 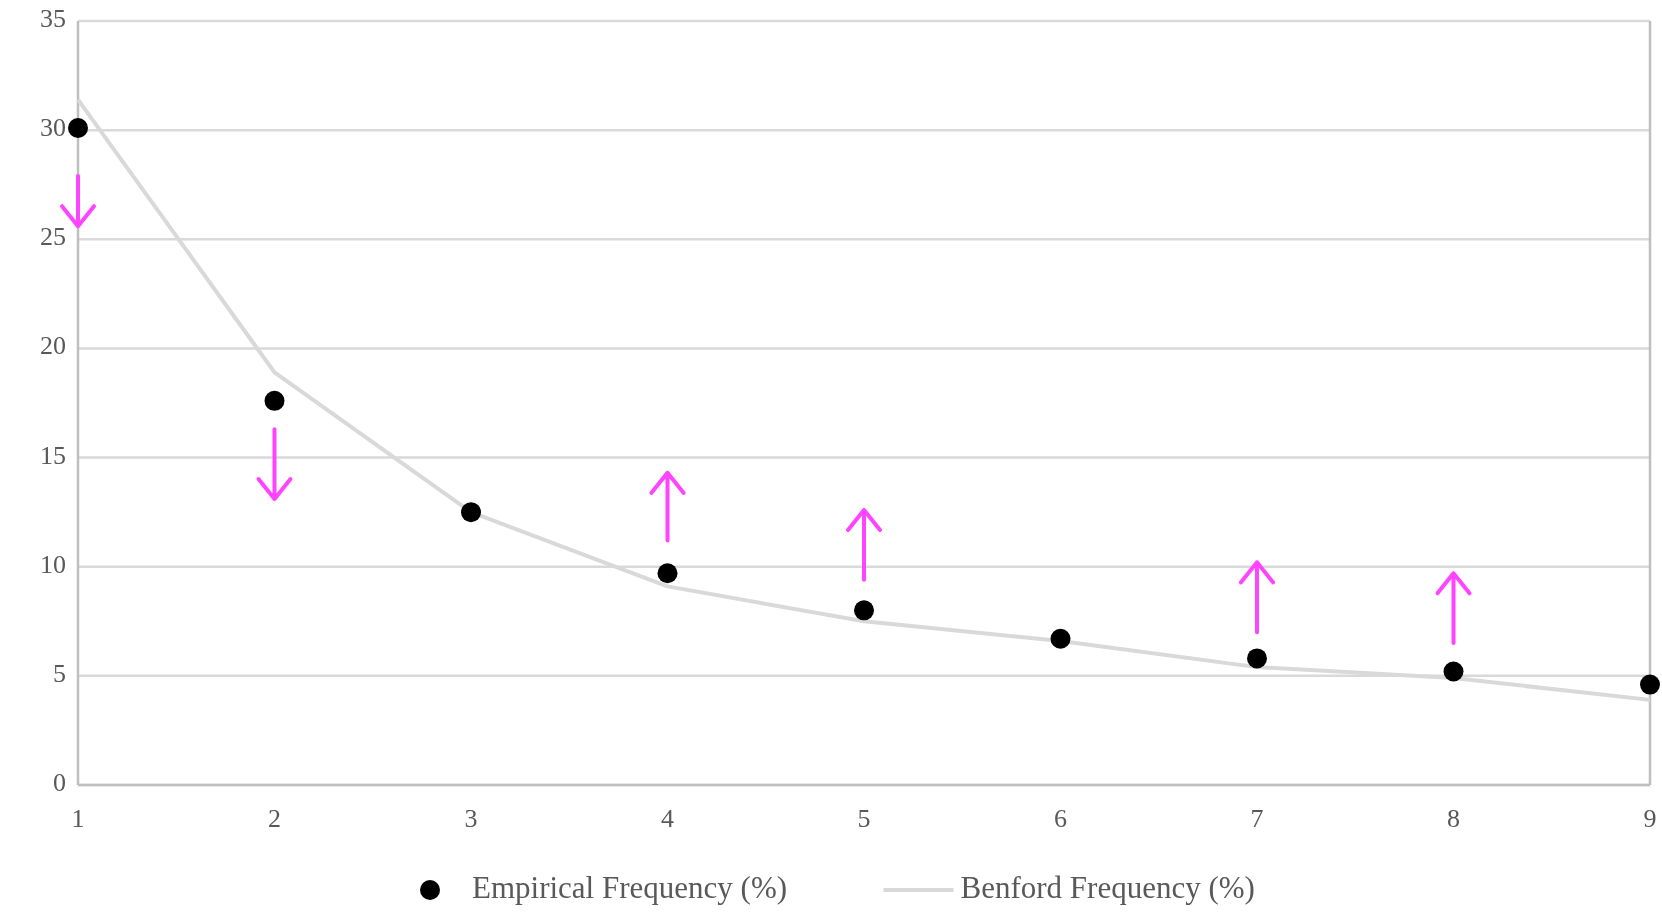 I want to click on x-tick-label: 6, so click(x=1060, y=818).